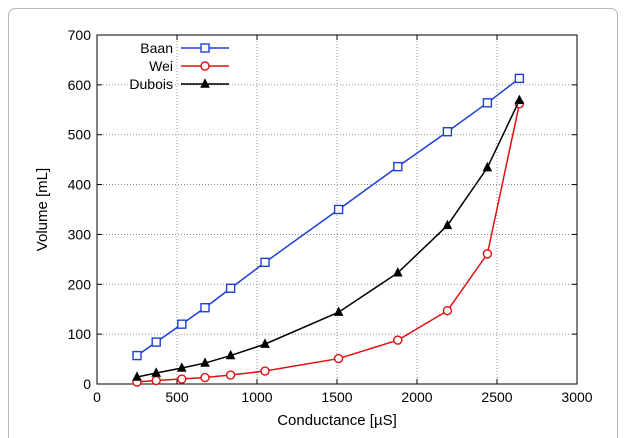 Image resolution: width=626 pixels, height=438 pixels. I want to click on legend: Baan Wei Dubois, so click(179, 66).